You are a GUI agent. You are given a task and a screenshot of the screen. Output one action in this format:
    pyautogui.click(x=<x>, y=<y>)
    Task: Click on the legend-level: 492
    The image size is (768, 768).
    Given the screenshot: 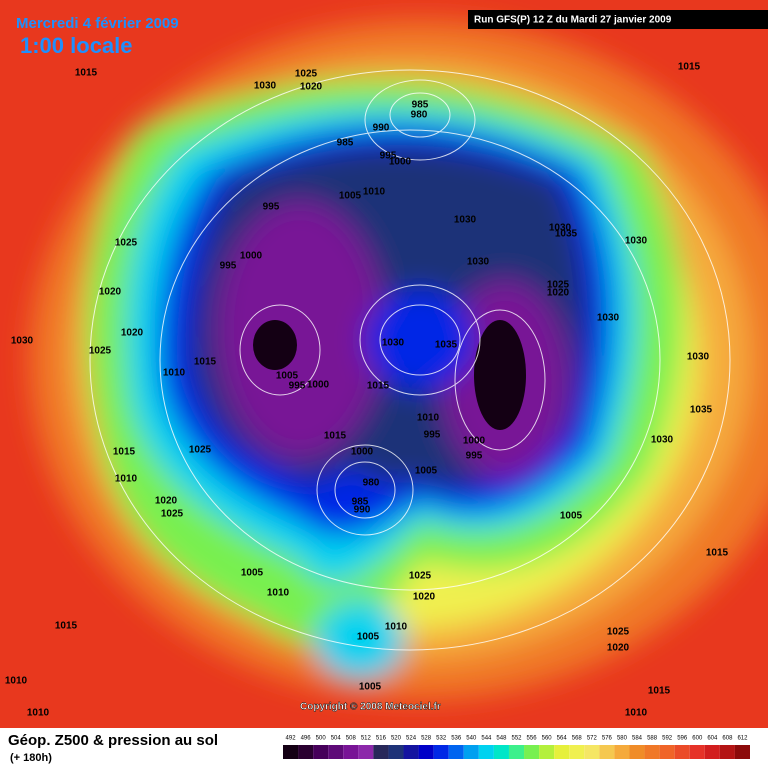 What is the action you would take?
    pyautogui.click(x=291, y=739)
    